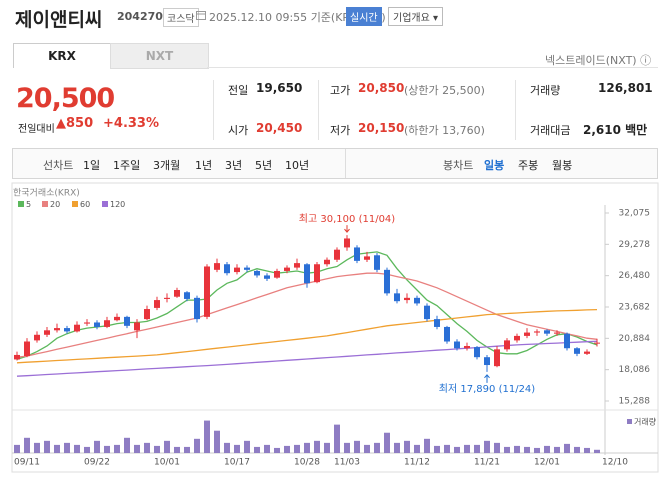  Describe the element at coordinates (279, 88) in the screenshot. I see `stat-value: 19,650` at that location.